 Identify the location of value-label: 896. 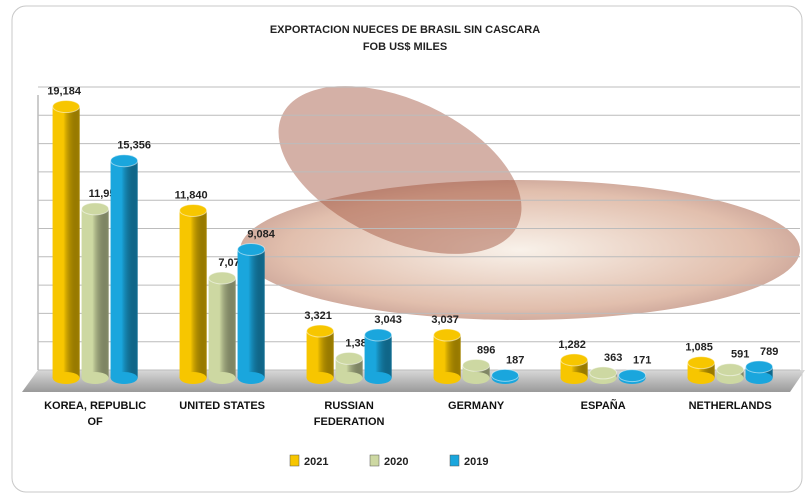
(486, 350).